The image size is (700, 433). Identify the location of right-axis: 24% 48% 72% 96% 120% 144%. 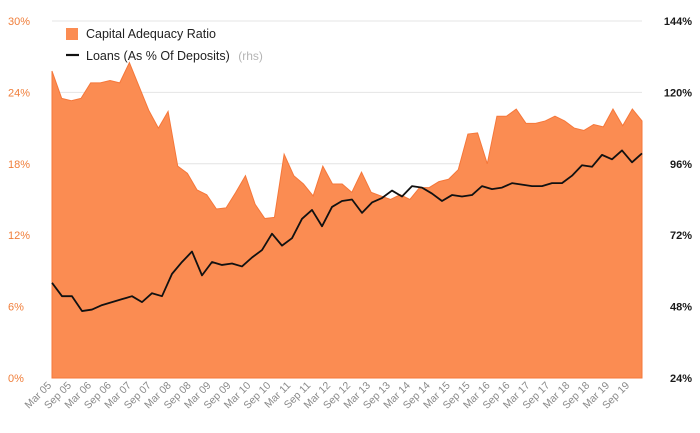
(678, 200).